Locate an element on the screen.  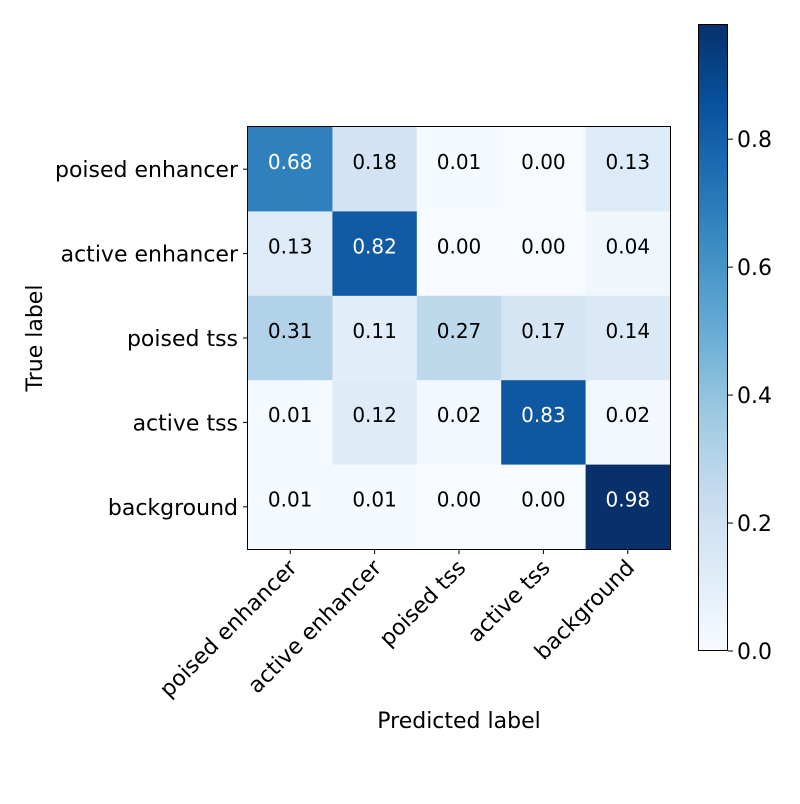
cell-value-label: 0.68 is located at coordinates (290, 162).